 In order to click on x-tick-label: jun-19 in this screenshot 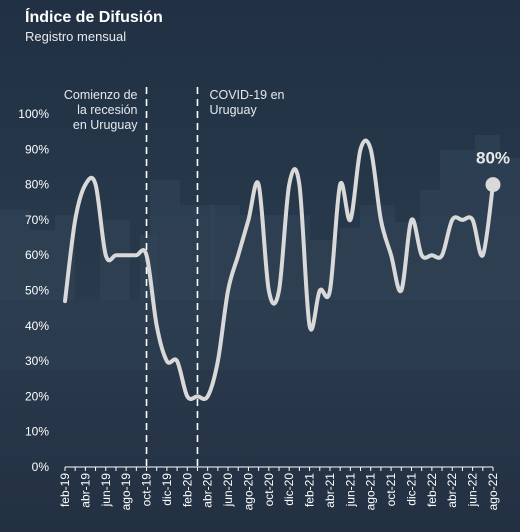, I will do `click(106, 490)`.